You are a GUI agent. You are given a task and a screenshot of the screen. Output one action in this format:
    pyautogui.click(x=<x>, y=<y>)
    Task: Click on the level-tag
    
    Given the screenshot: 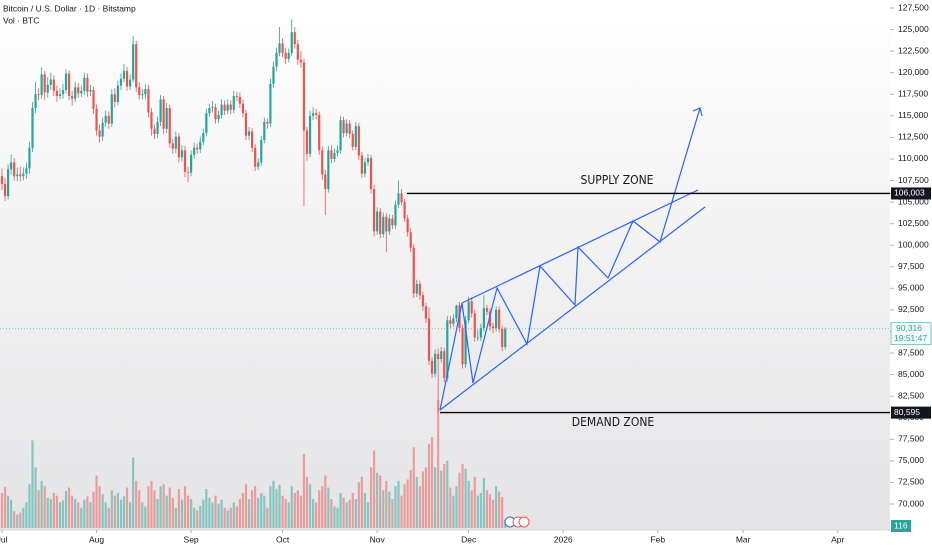 What is the action you would take?
    pyautogui.click(x=911, y=193)
    